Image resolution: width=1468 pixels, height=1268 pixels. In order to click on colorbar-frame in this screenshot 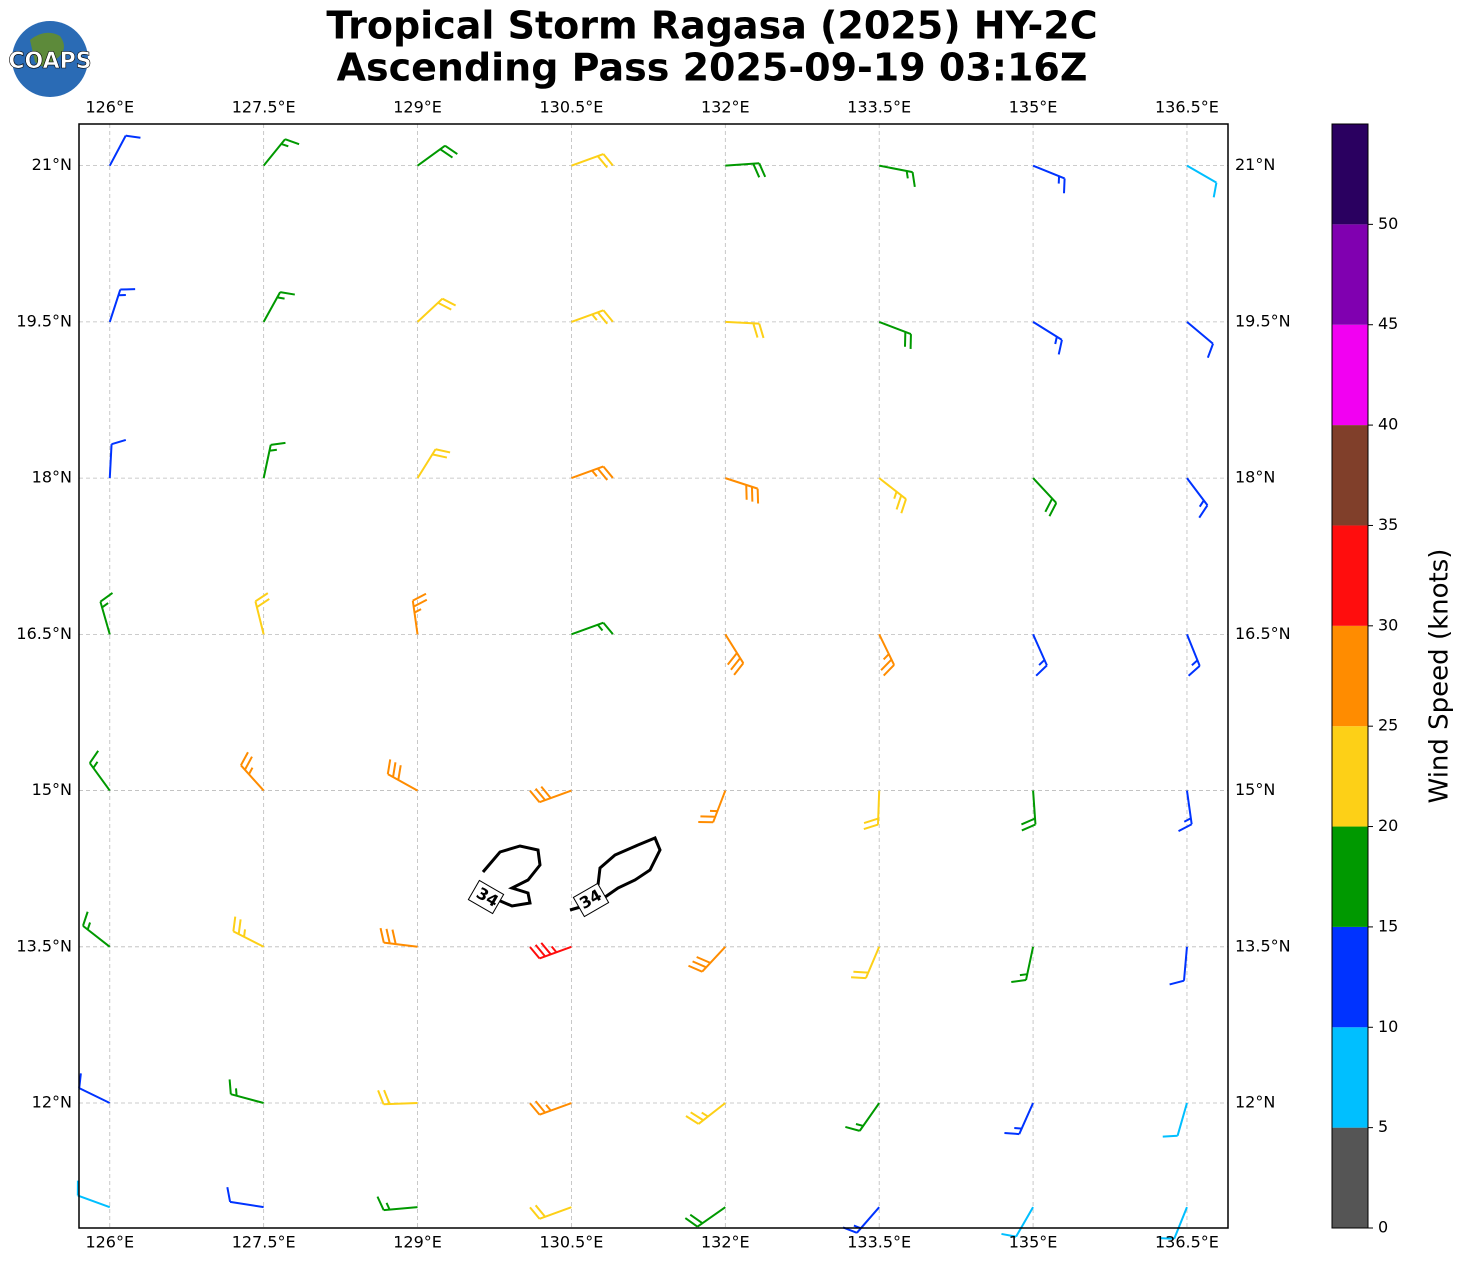, I will do `click(1350, 676)`.